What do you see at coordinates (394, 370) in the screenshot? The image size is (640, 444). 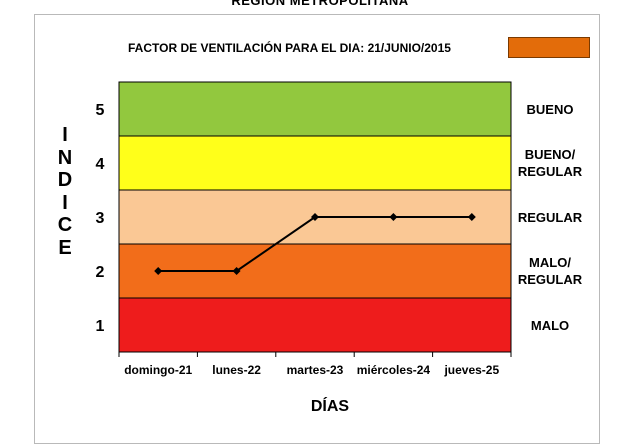 I see `x-tick-label: miércoles-24` at bounding box center [394, 370].